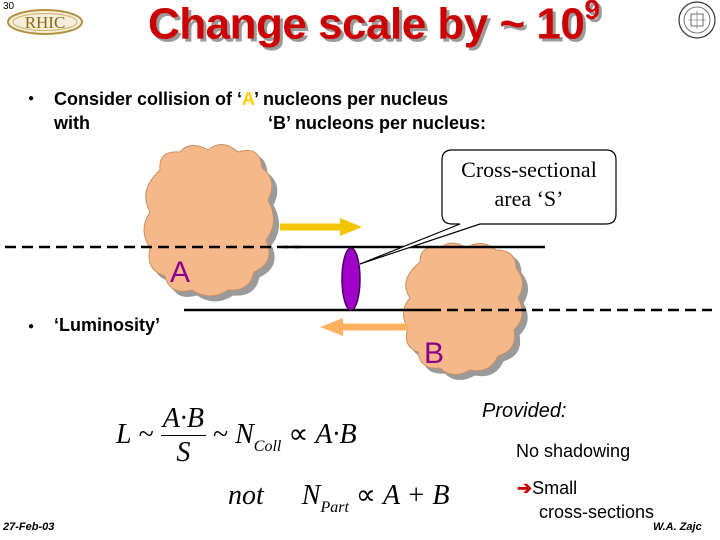  I want to click on footer-author: W.A. Zajc, so click(677, 527).